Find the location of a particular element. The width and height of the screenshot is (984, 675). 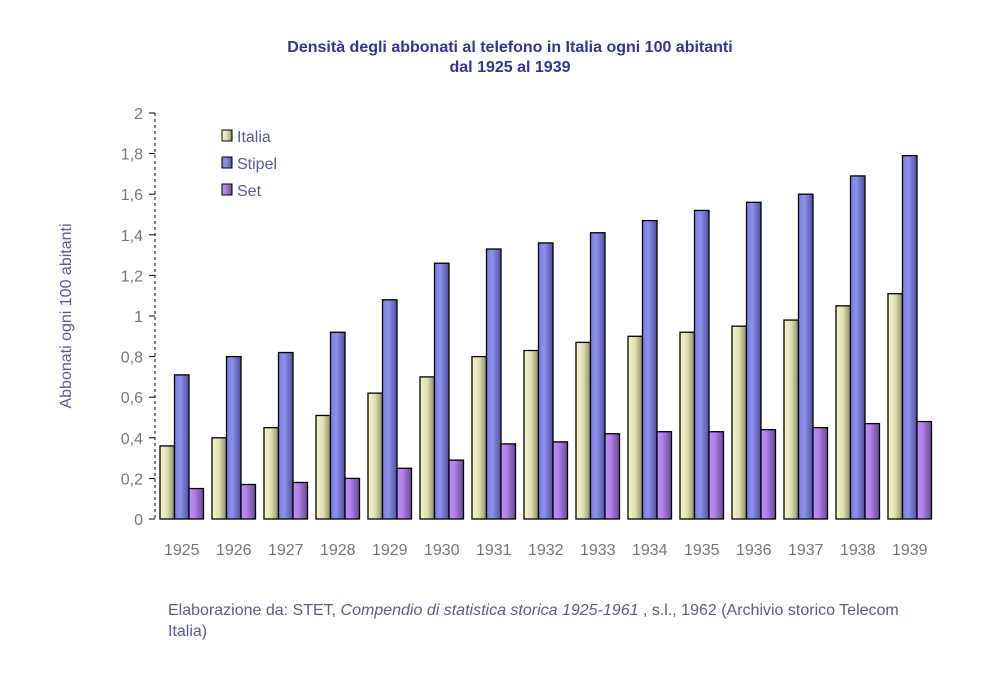

legend-swatch-stipel is located at coordinates (227, 162).